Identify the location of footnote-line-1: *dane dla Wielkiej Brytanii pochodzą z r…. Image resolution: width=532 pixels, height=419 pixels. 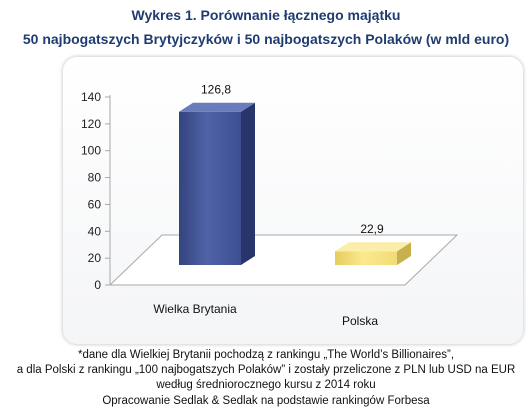
(266, 355).